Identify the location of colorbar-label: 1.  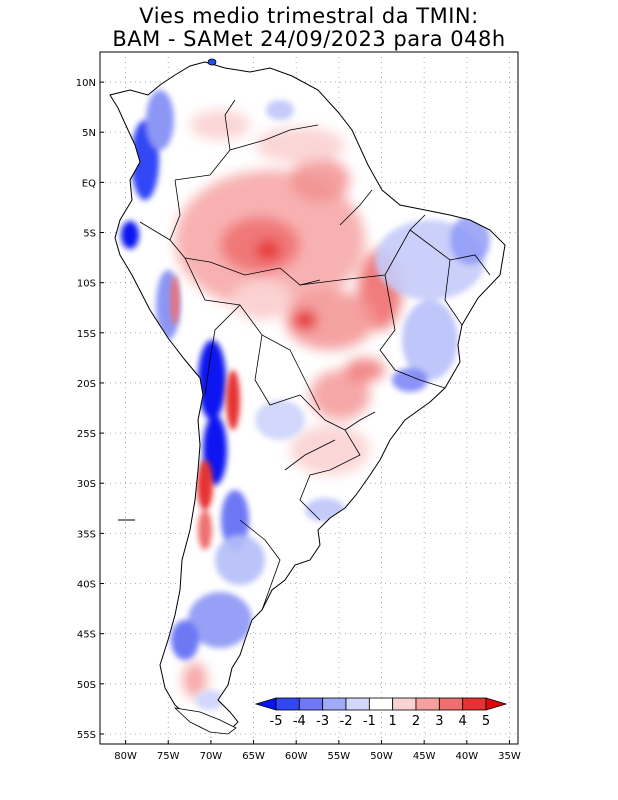
(393, 721).